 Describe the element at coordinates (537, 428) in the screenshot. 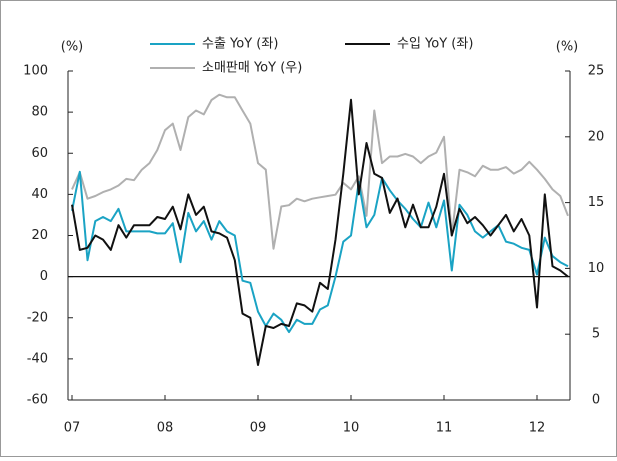

I see `x-tick-label: 12` at that location.